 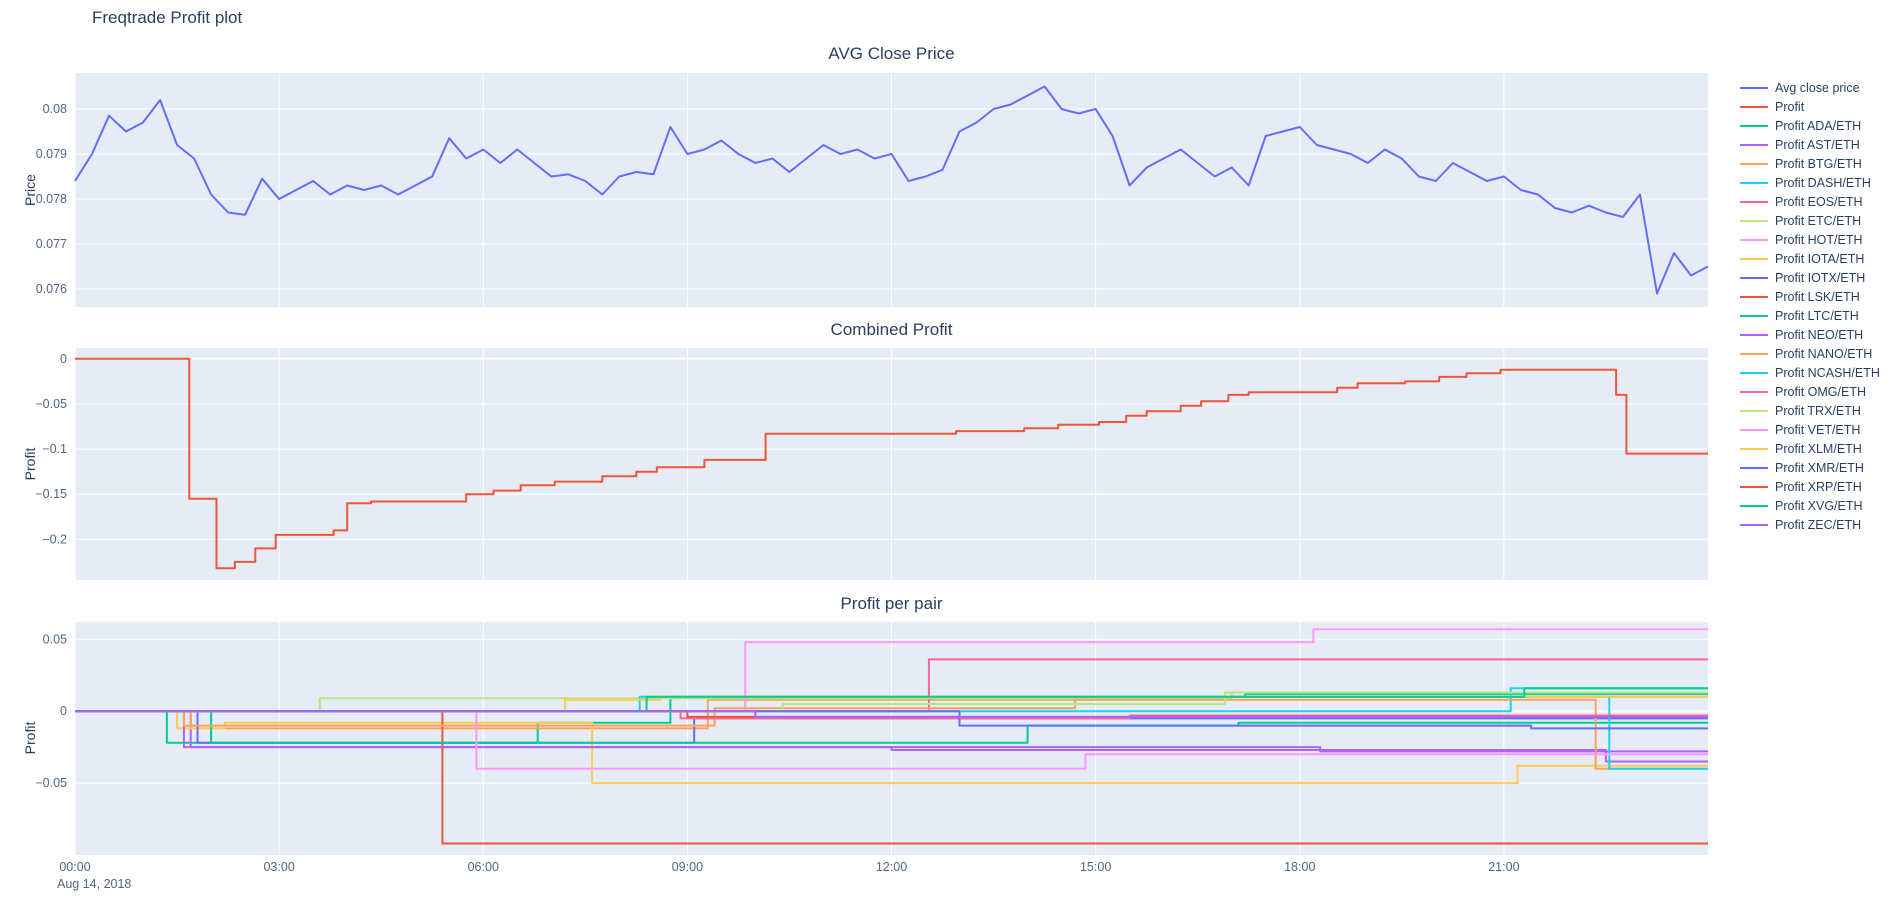 What do you see at coordinates (1818, 125) in the screenshot?
I see `legend-label: Profit ADA/ETH` at bounding box center [1818, 125].